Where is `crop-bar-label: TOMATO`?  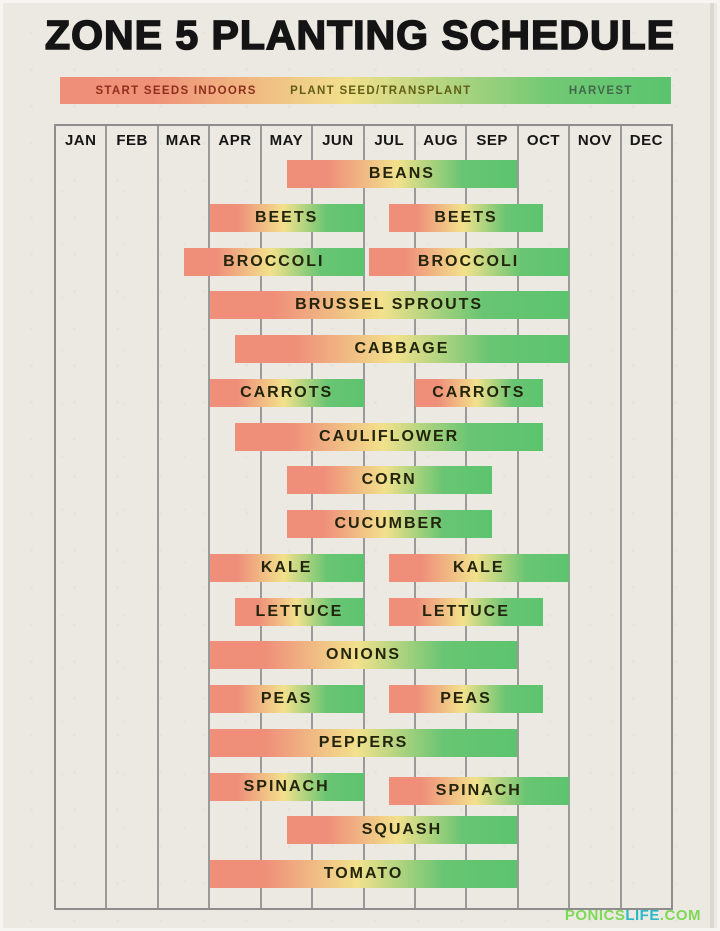
crop-bar-label: TOMATO is located at coordinates (363, 873).